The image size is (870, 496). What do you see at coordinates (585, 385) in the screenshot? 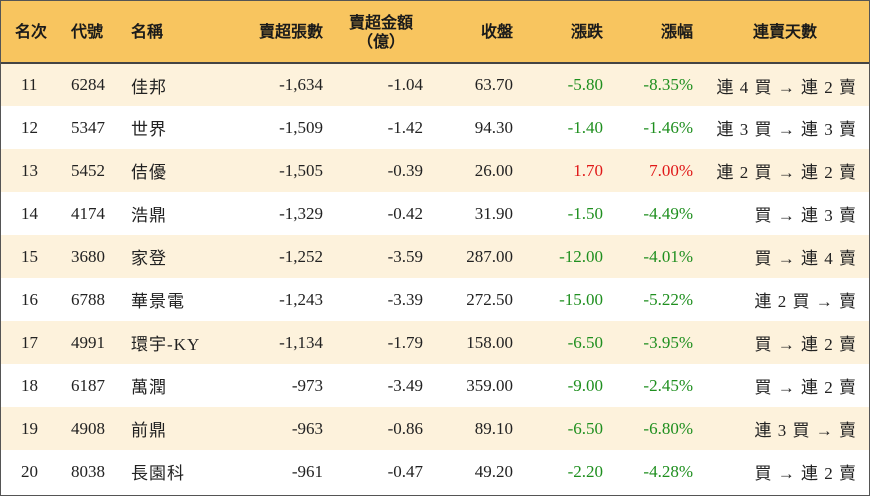
I see `cell-change: -9.00` at bounding box center [585, 385].